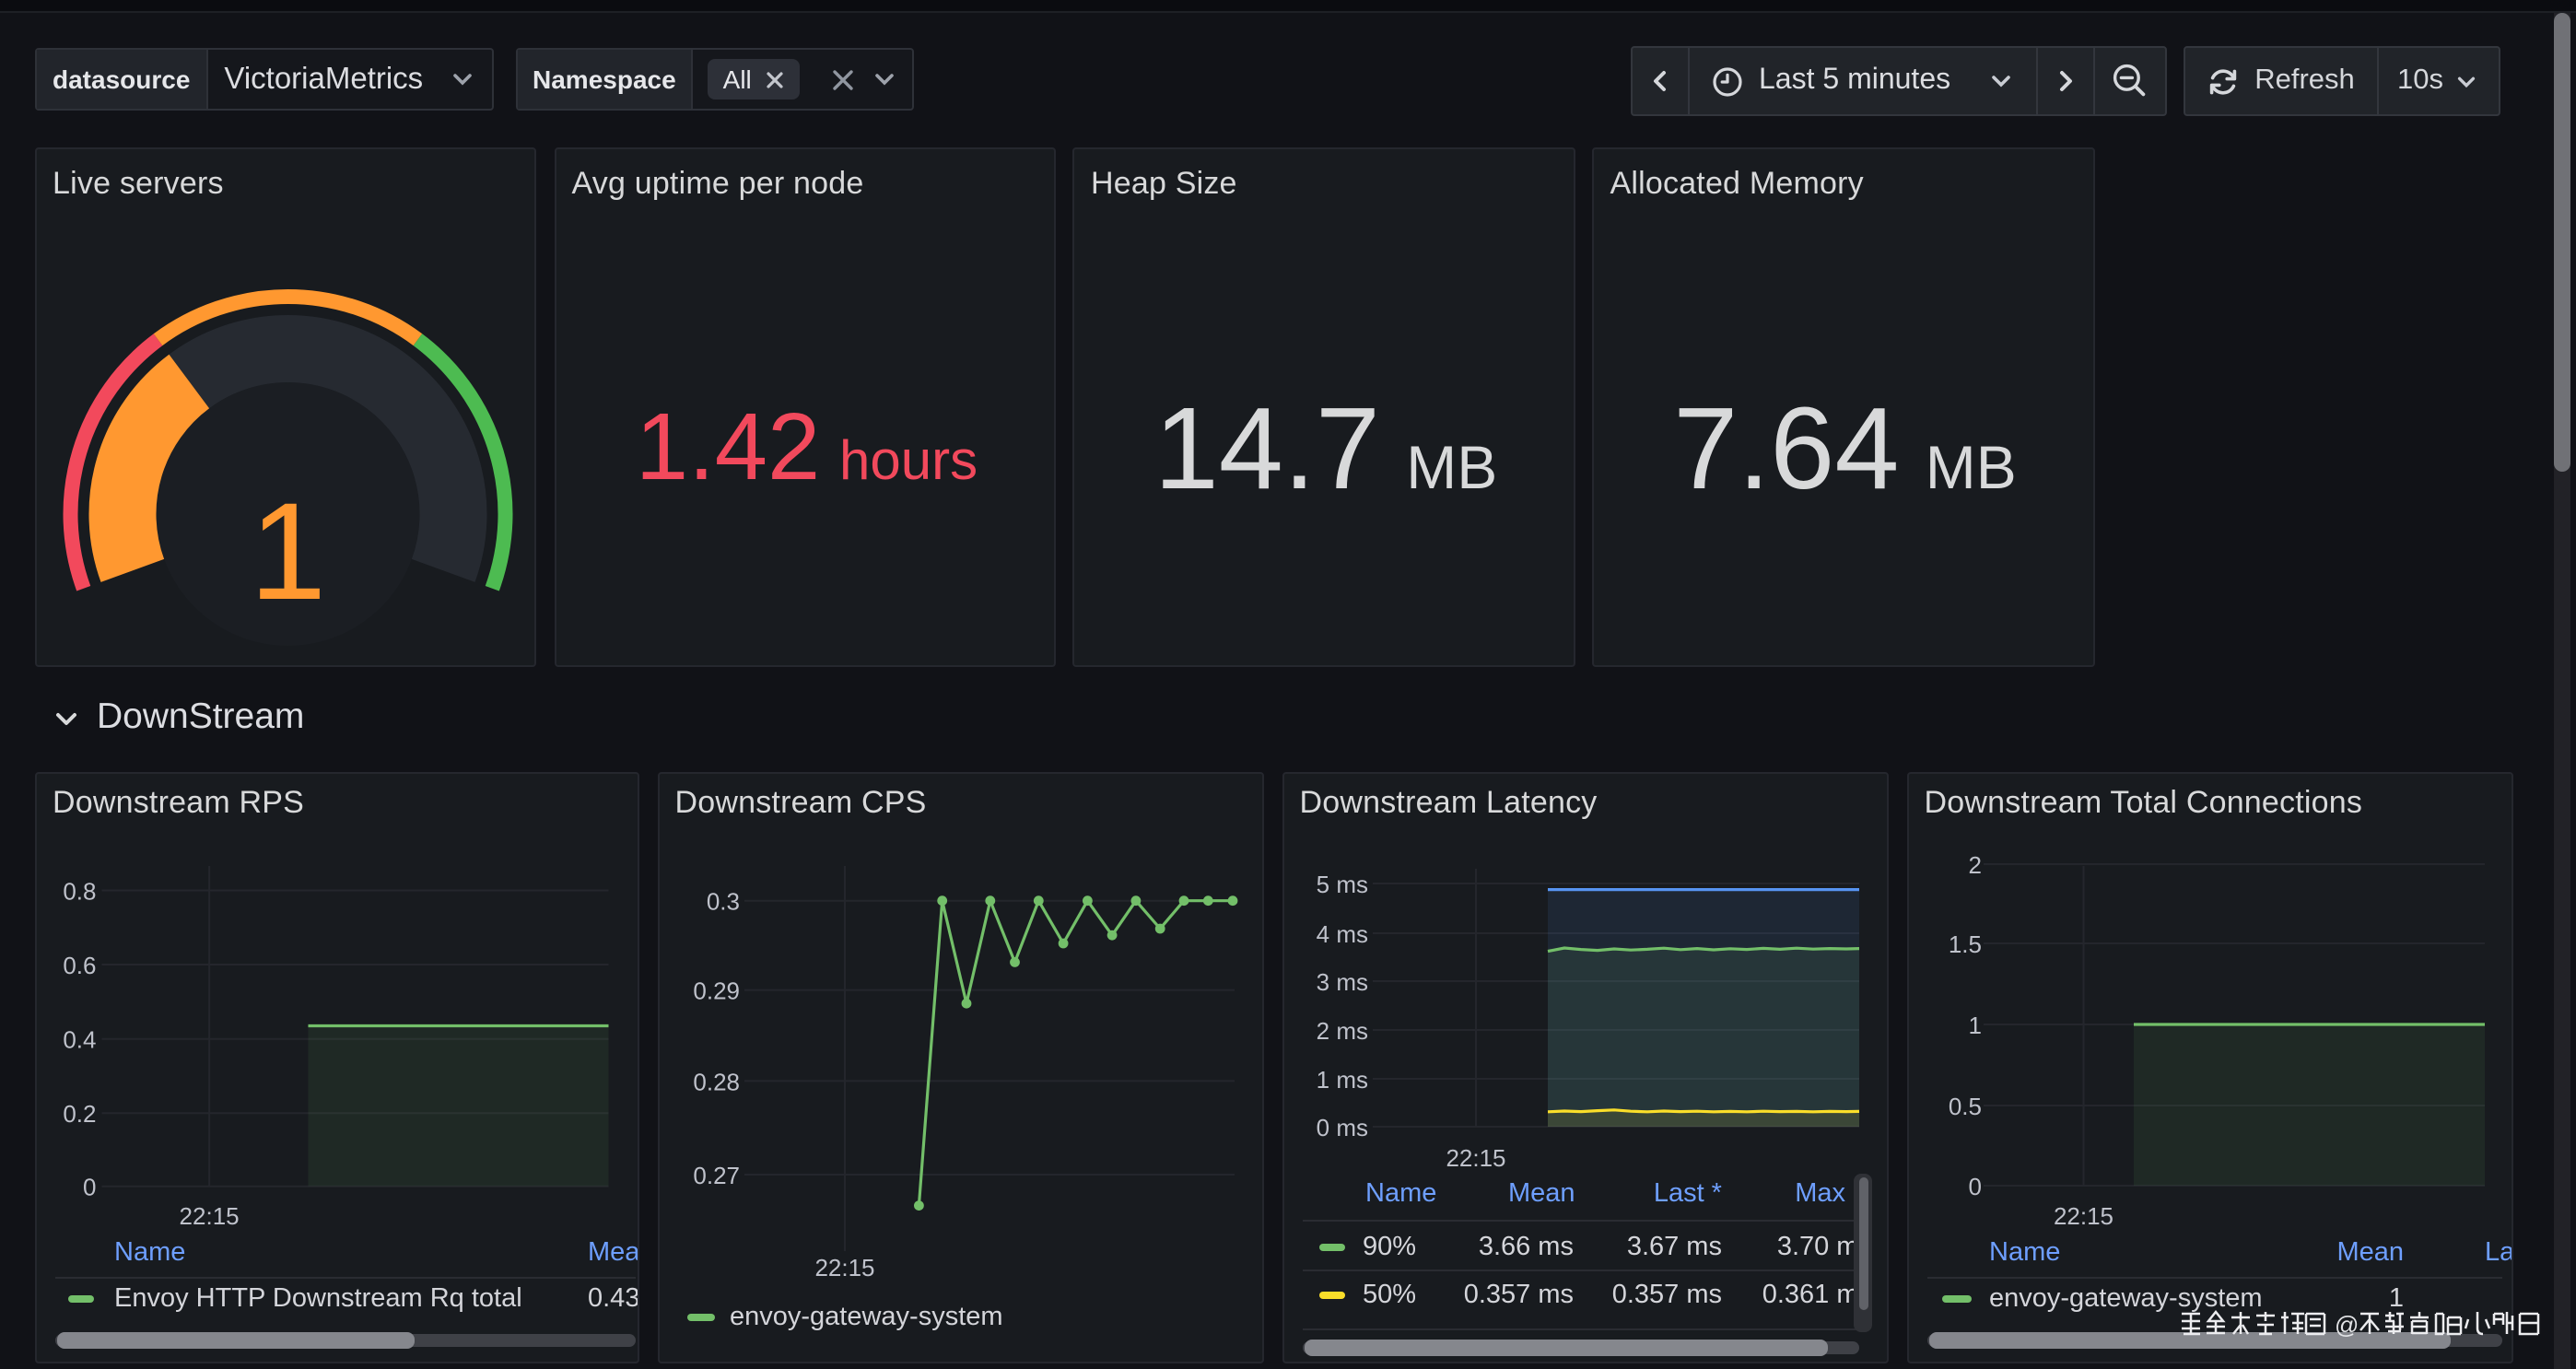  What do you see at coordinates (1974, 864) in the screenshot?
I see `svg-text: 2` at bounding box center [1974, 864].